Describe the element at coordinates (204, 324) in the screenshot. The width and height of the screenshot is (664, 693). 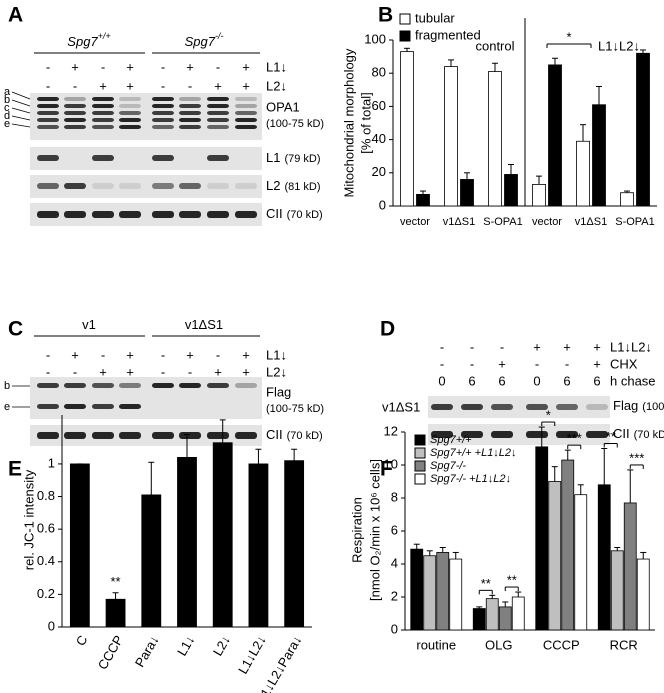
I see `group-label: v1ΔS1` at that location.